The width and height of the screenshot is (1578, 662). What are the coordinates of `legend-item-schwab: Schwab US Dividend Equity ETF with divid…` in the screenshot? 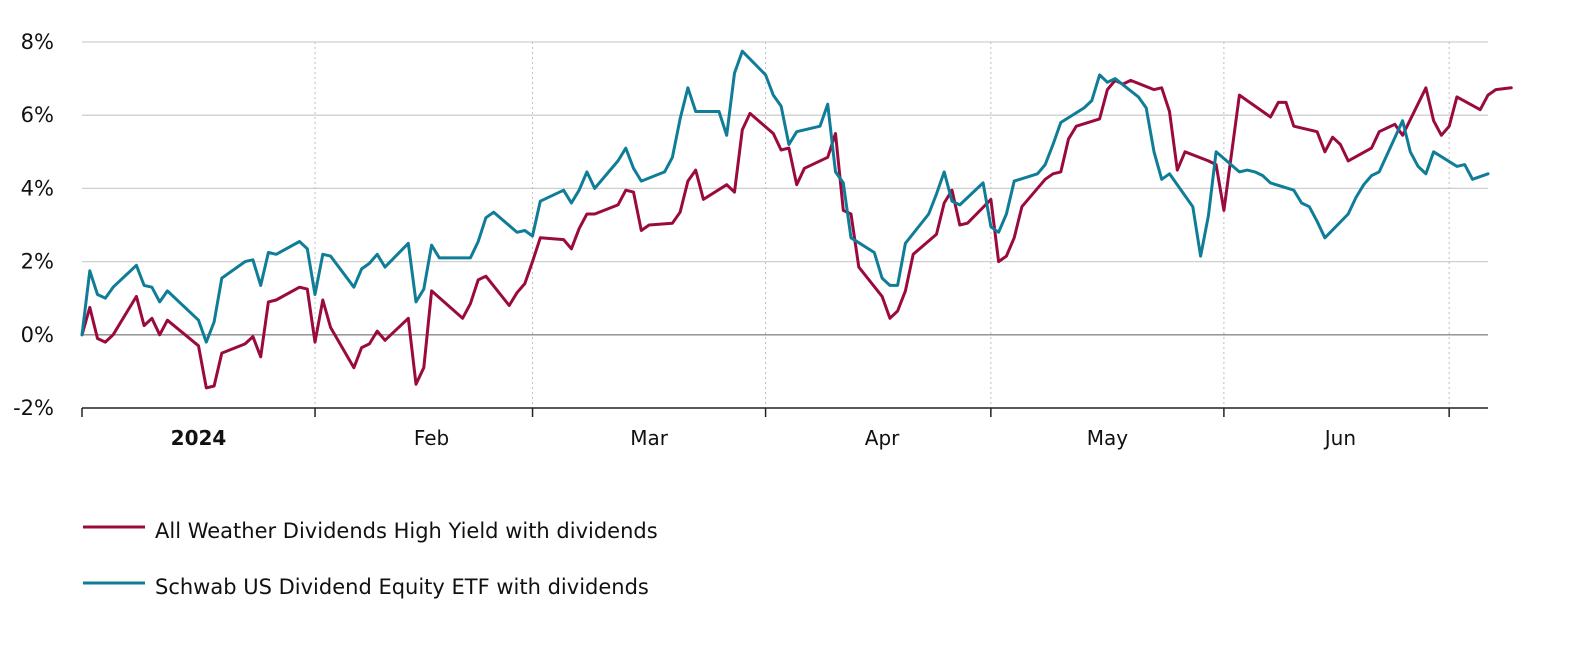 It's located at (366, 587).